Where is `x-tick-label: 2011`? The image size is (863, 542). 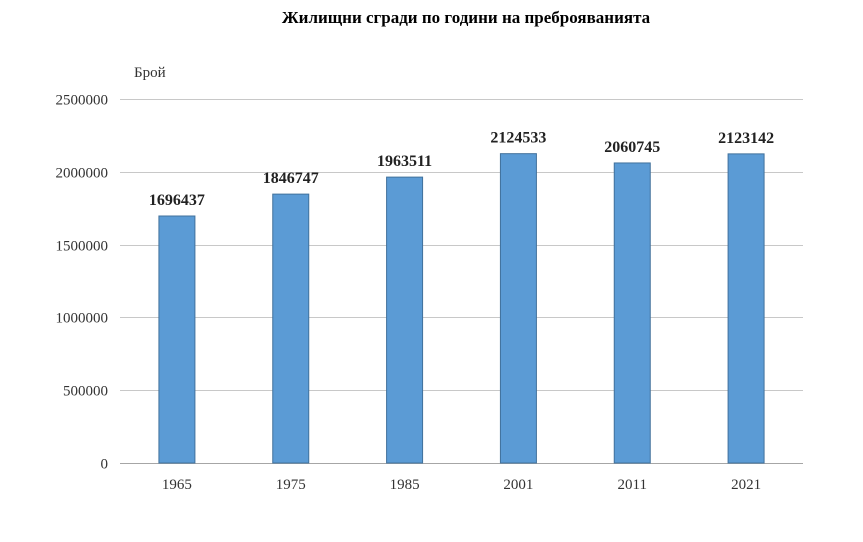 x-tick-label: 2011 is located at coordinates (632, 485).